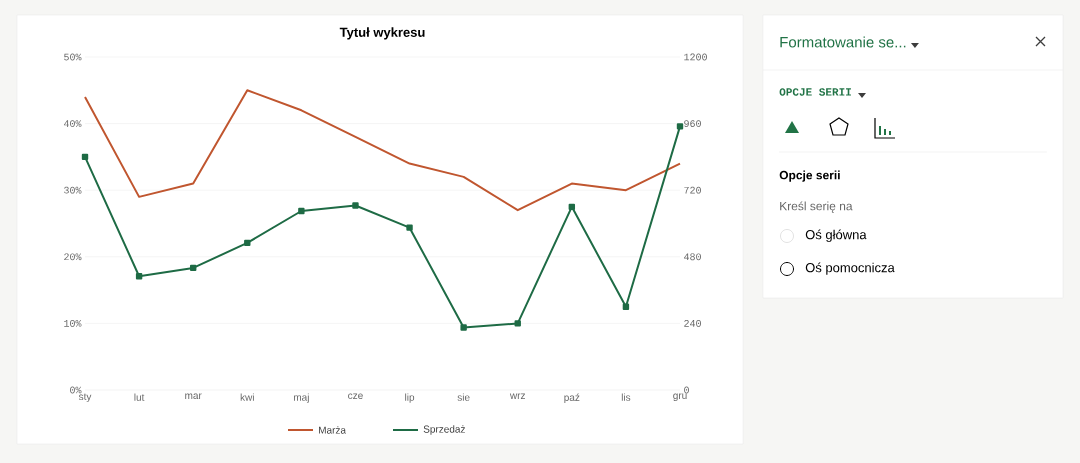  Describe the element at coordinates (686, 390) in the screenshot. I see `y2-tick-label: 0` at that location.